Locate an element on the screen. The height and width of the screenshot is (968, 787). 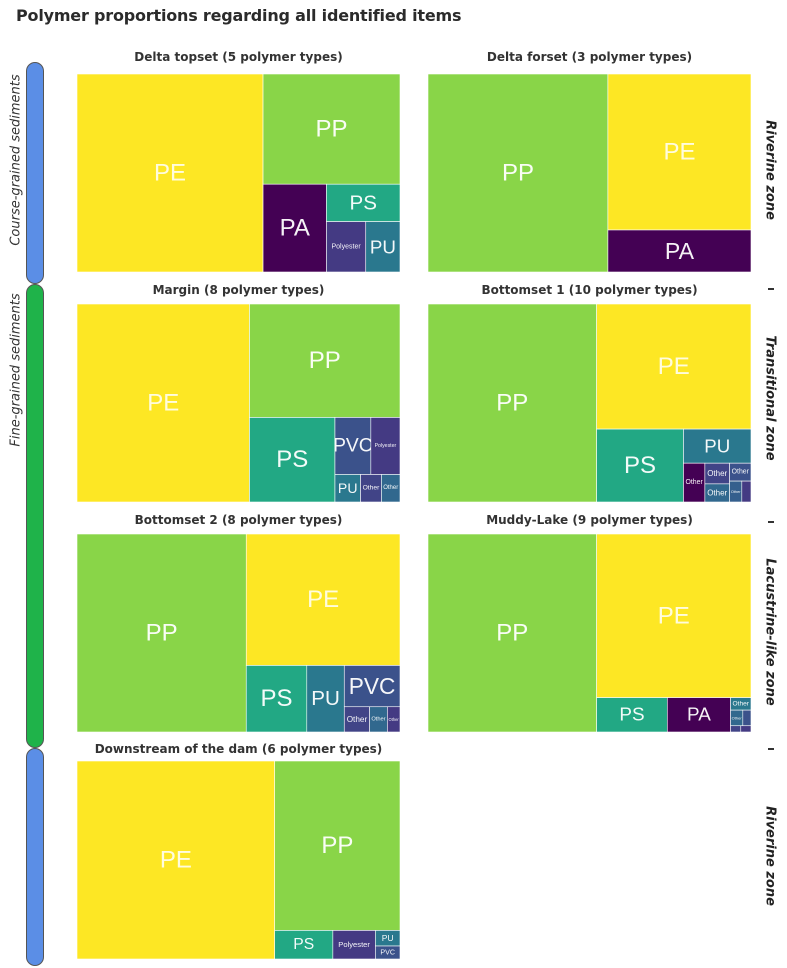
coarse-sediment-bracket is located at coordinates (35, 173).